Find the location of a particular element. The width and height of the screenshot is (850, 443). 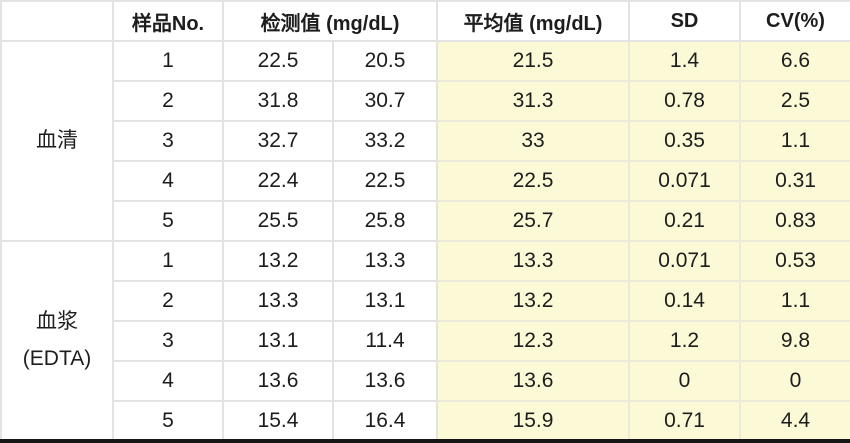

table-row: 3 13.1 11.4 12.3 1.2 9.8 is located at coordinates (425, 341).